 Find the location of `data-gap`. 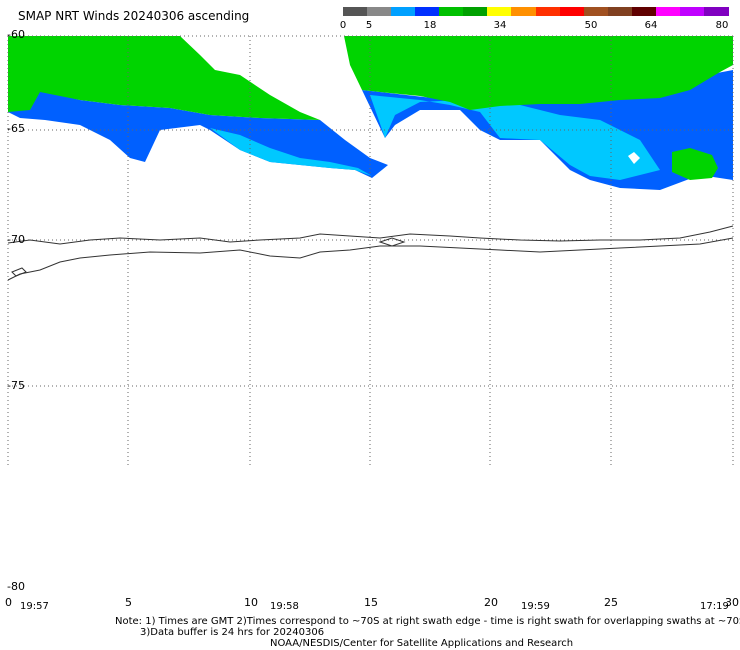

data-gap is located at coordinates (634, 158).